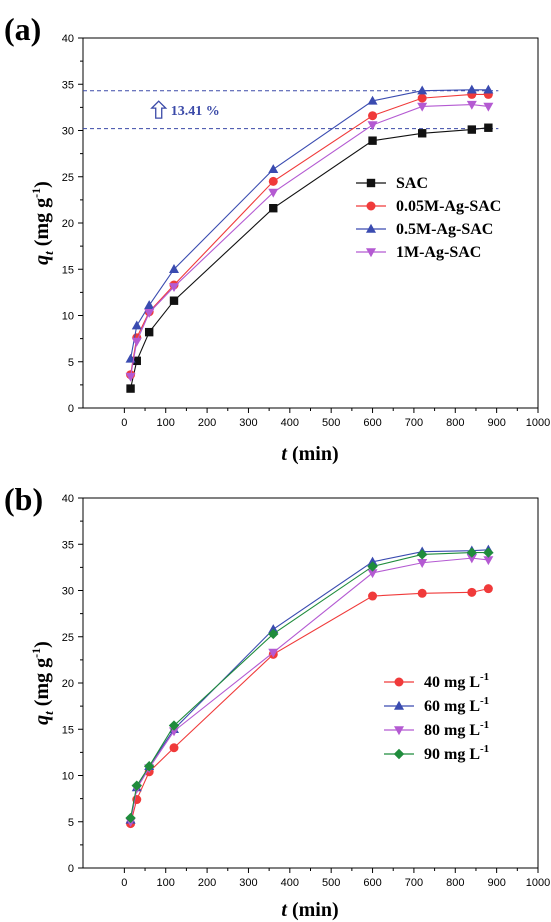 This screenshot has height=922, width=551. What do you see at coordinates (68, 132) in the screenshot?
I see `y-tick-label-a: 30` at bounding box center [68, 132].